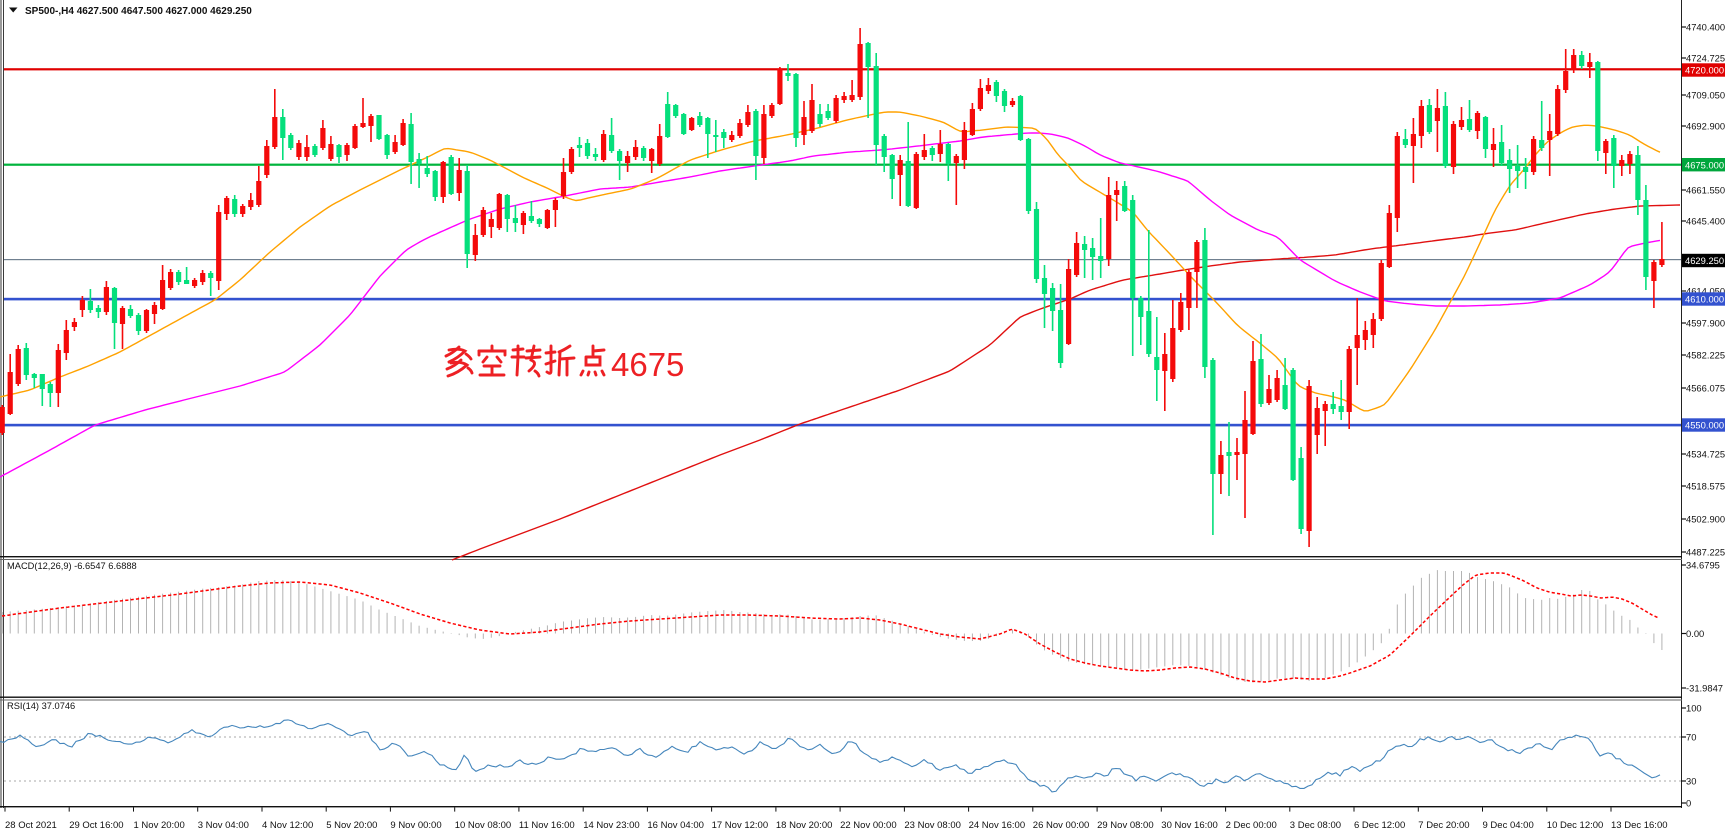  I want to click on svg-text: 4534.725, so click(1705, 453).